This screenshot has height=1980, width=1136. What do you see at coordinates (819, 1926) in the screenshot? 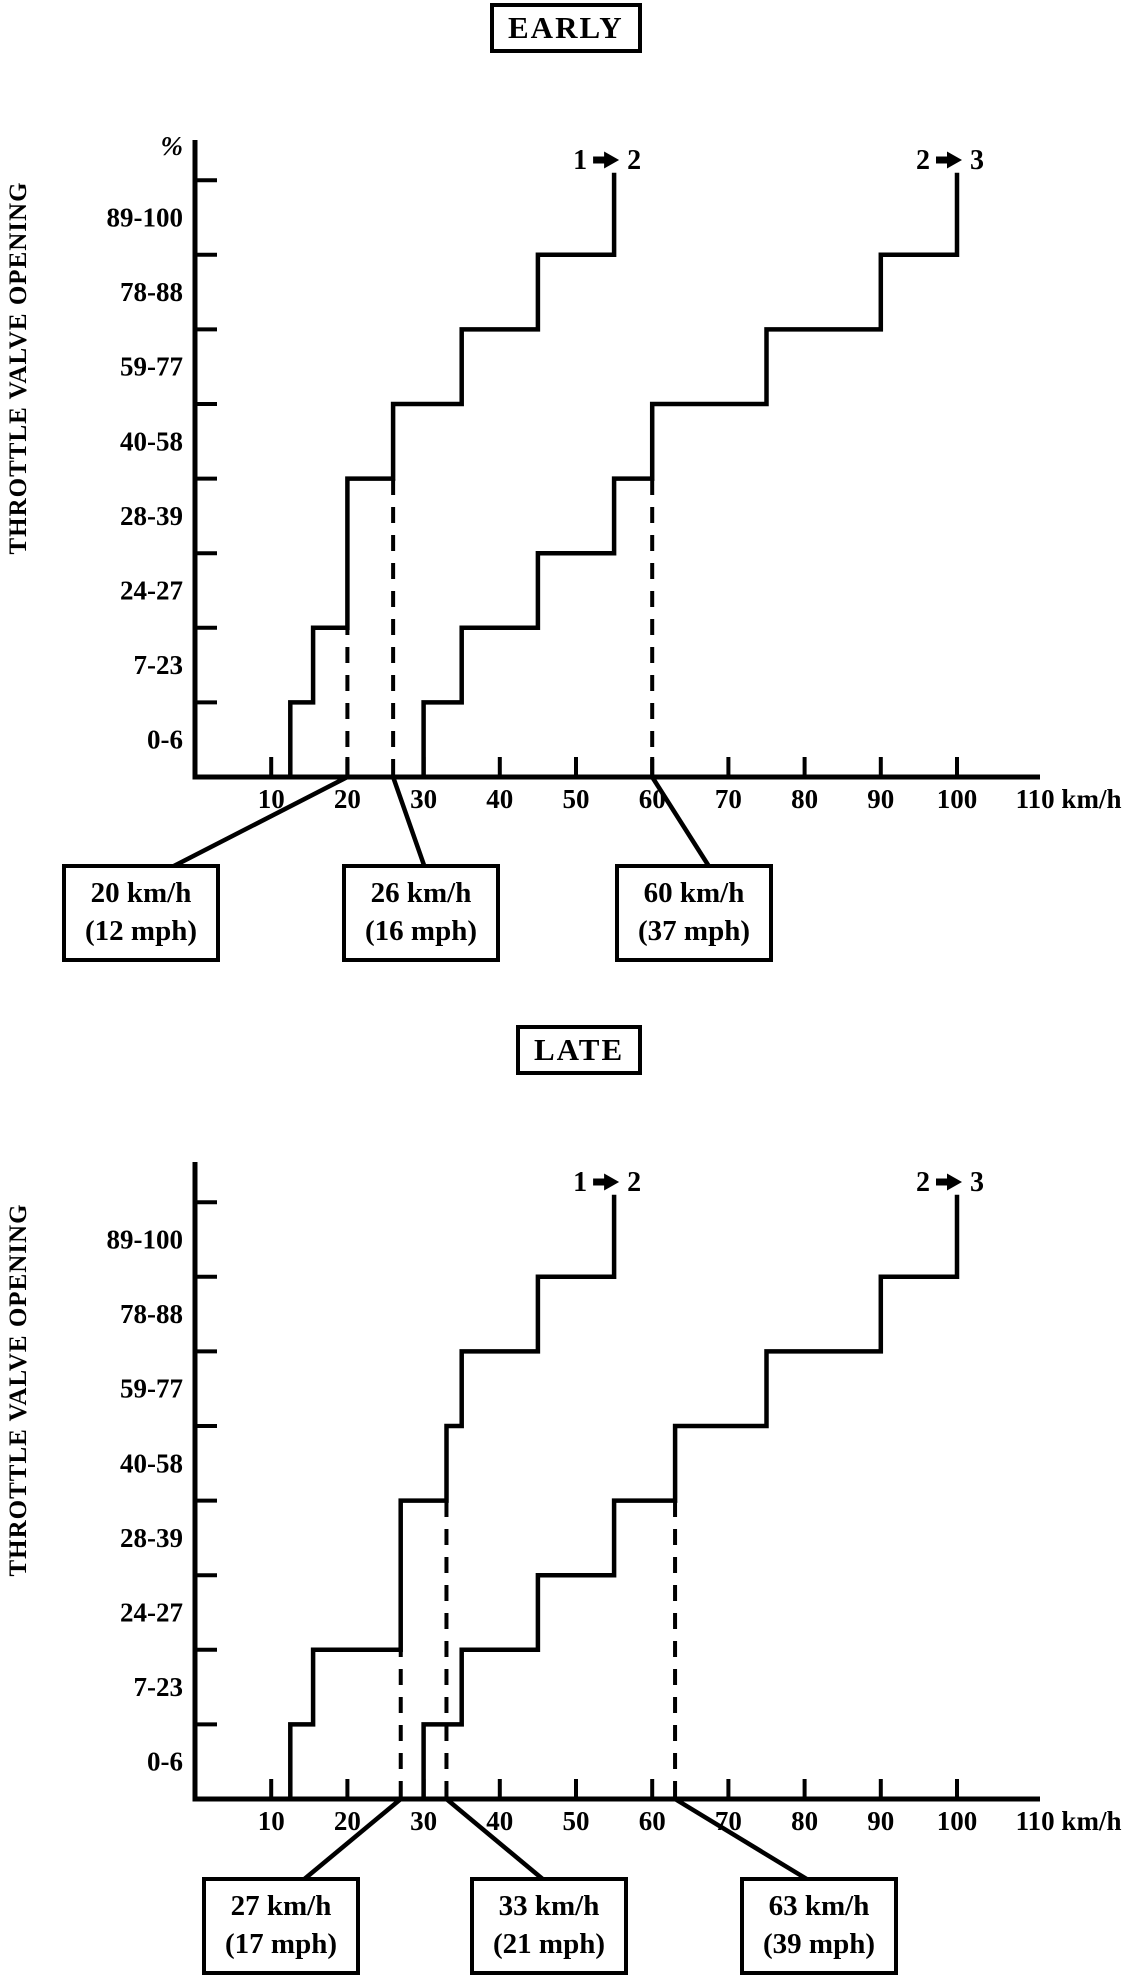
I see `callout-box: 63 km/h (39 mph)` at bounding box center [819, 1926].